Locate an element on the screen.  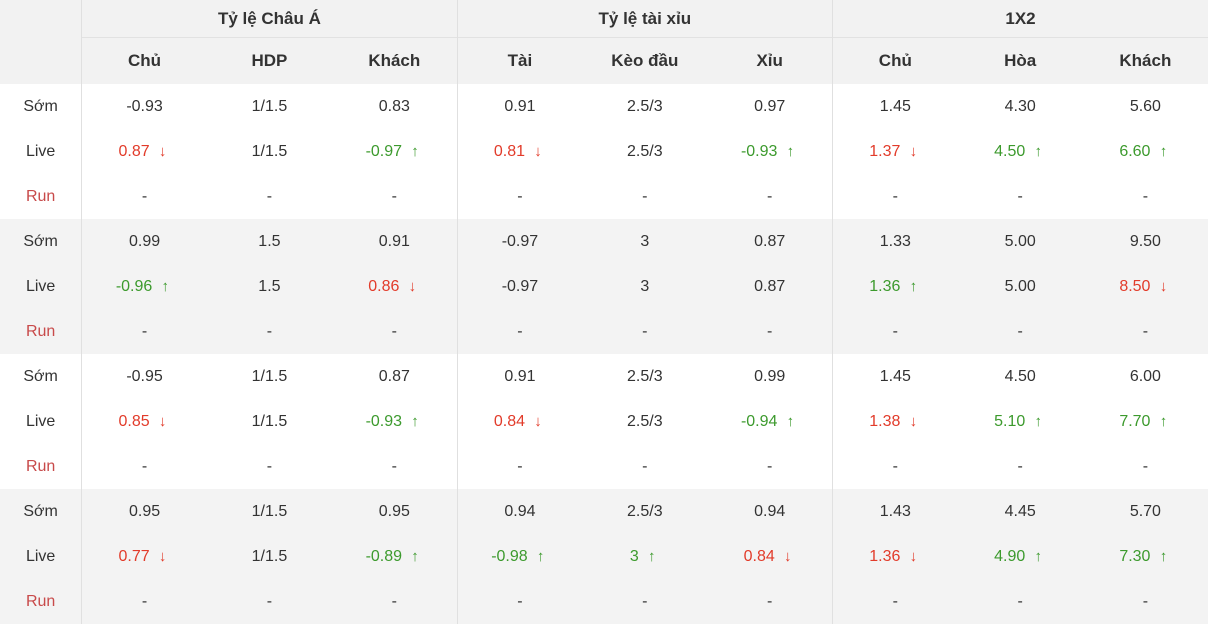
subheader-line: Kèo đầu is located at coordinates (645, 60).